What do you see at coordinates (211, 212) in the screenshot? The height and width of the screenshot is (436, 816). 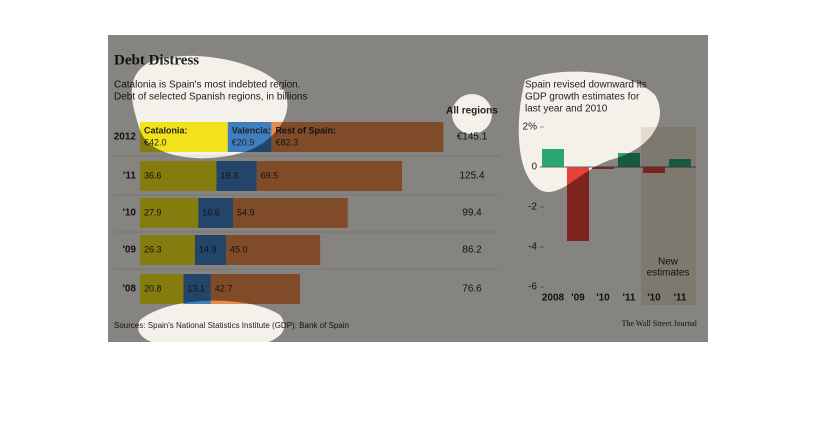 I see `value-label: 16.6` at bounding box center [211, 212].